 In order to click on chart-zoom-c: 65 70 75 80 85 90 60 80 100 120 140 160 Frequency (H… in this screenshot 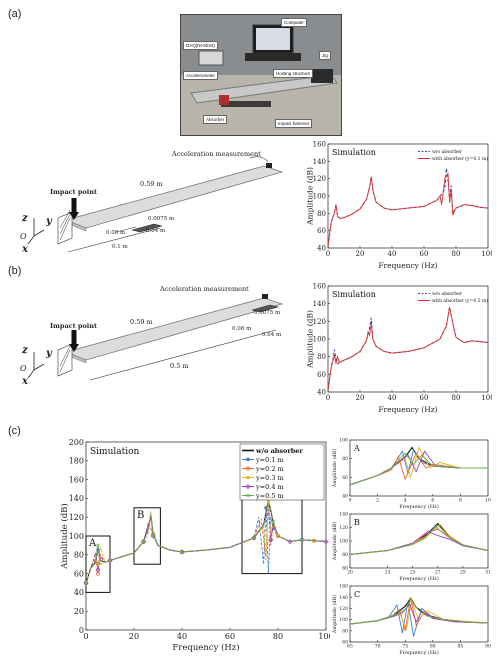, I will do `click(411, 620)`.